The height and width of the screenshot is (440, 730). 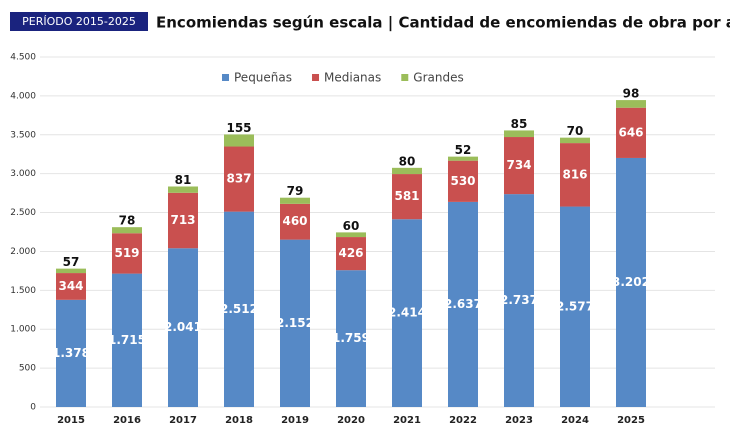 I want to click on period-badge, so click(x=79, y=21).